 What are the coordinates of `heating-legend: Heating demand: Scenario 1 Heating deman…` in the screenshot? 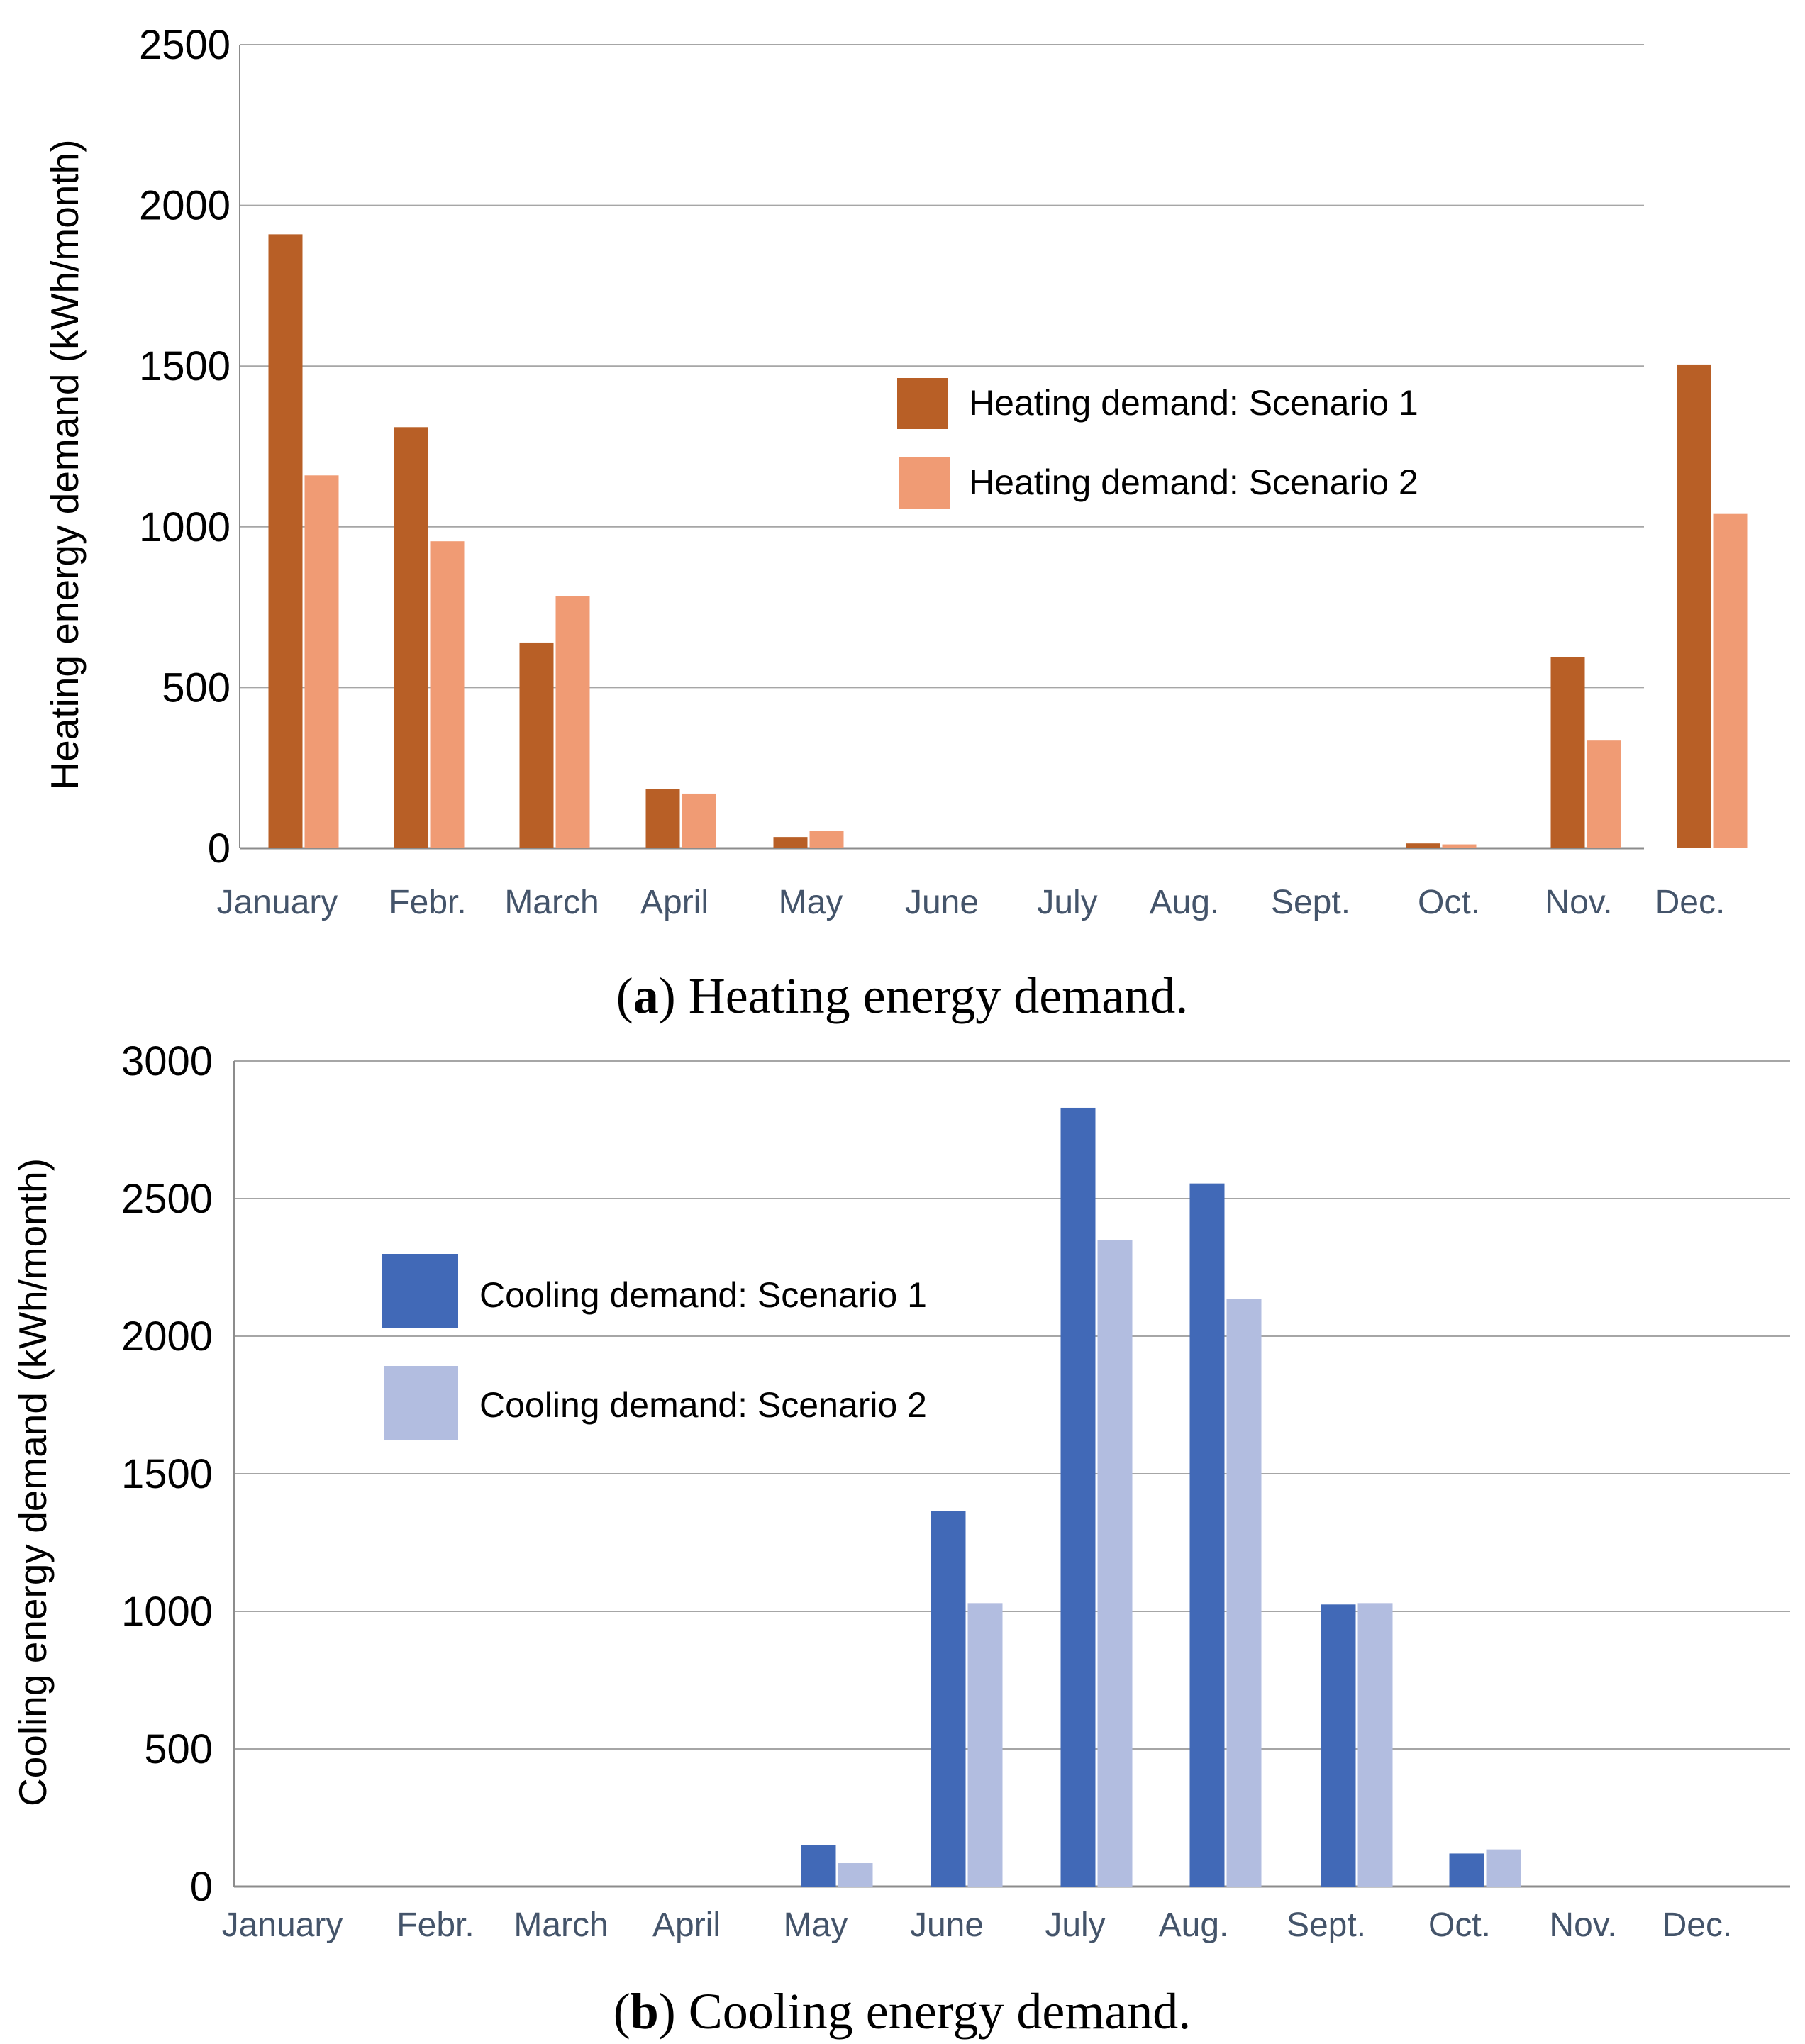 It's located at (1157, 443).